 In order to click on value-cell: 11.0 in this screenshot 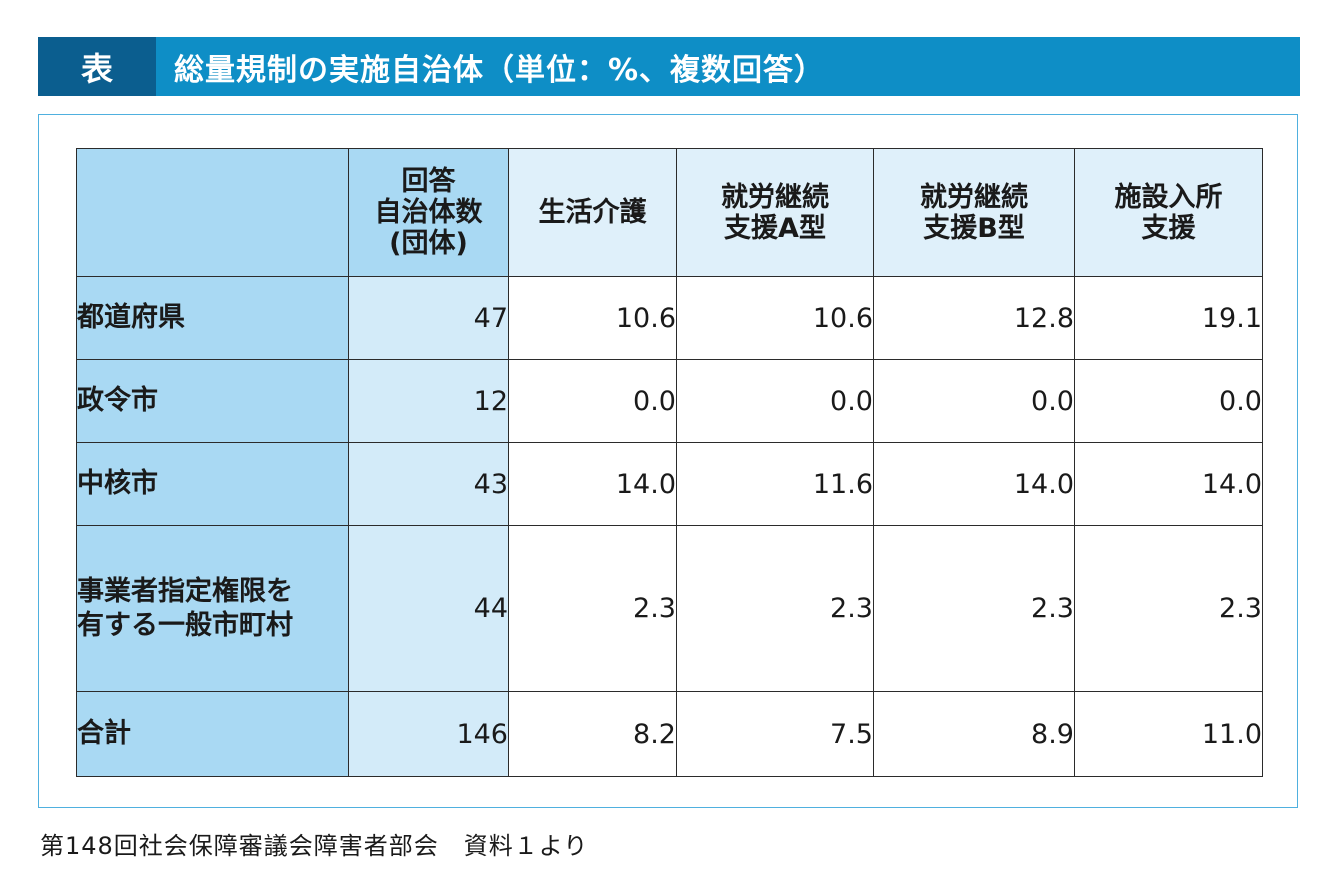, I will do `click(1168, 734)`.